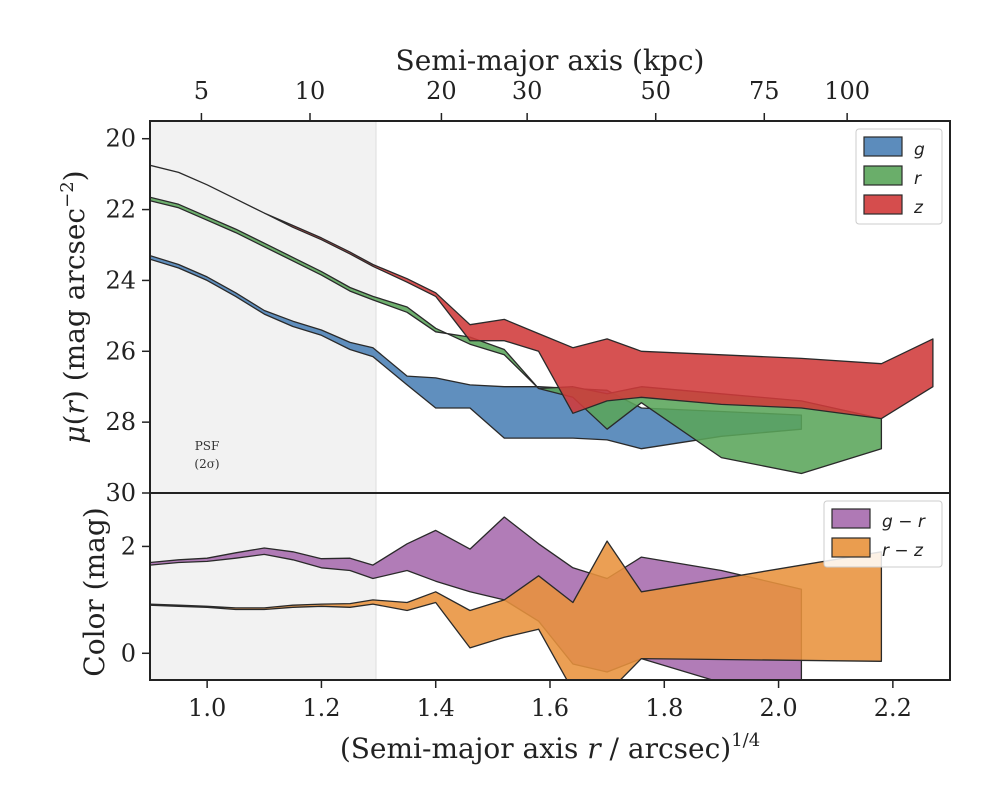 The width and height of the screenshot is (1000, 800). Describe the element at coordinates (441, 91) in the screenshot. I see `top-x-tick-label: 20` at that location.